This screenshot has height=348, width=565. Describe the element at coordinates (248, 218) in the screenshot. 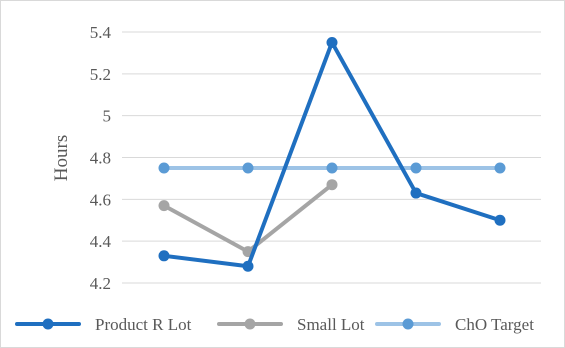

I see `series-small-lot` at that location.